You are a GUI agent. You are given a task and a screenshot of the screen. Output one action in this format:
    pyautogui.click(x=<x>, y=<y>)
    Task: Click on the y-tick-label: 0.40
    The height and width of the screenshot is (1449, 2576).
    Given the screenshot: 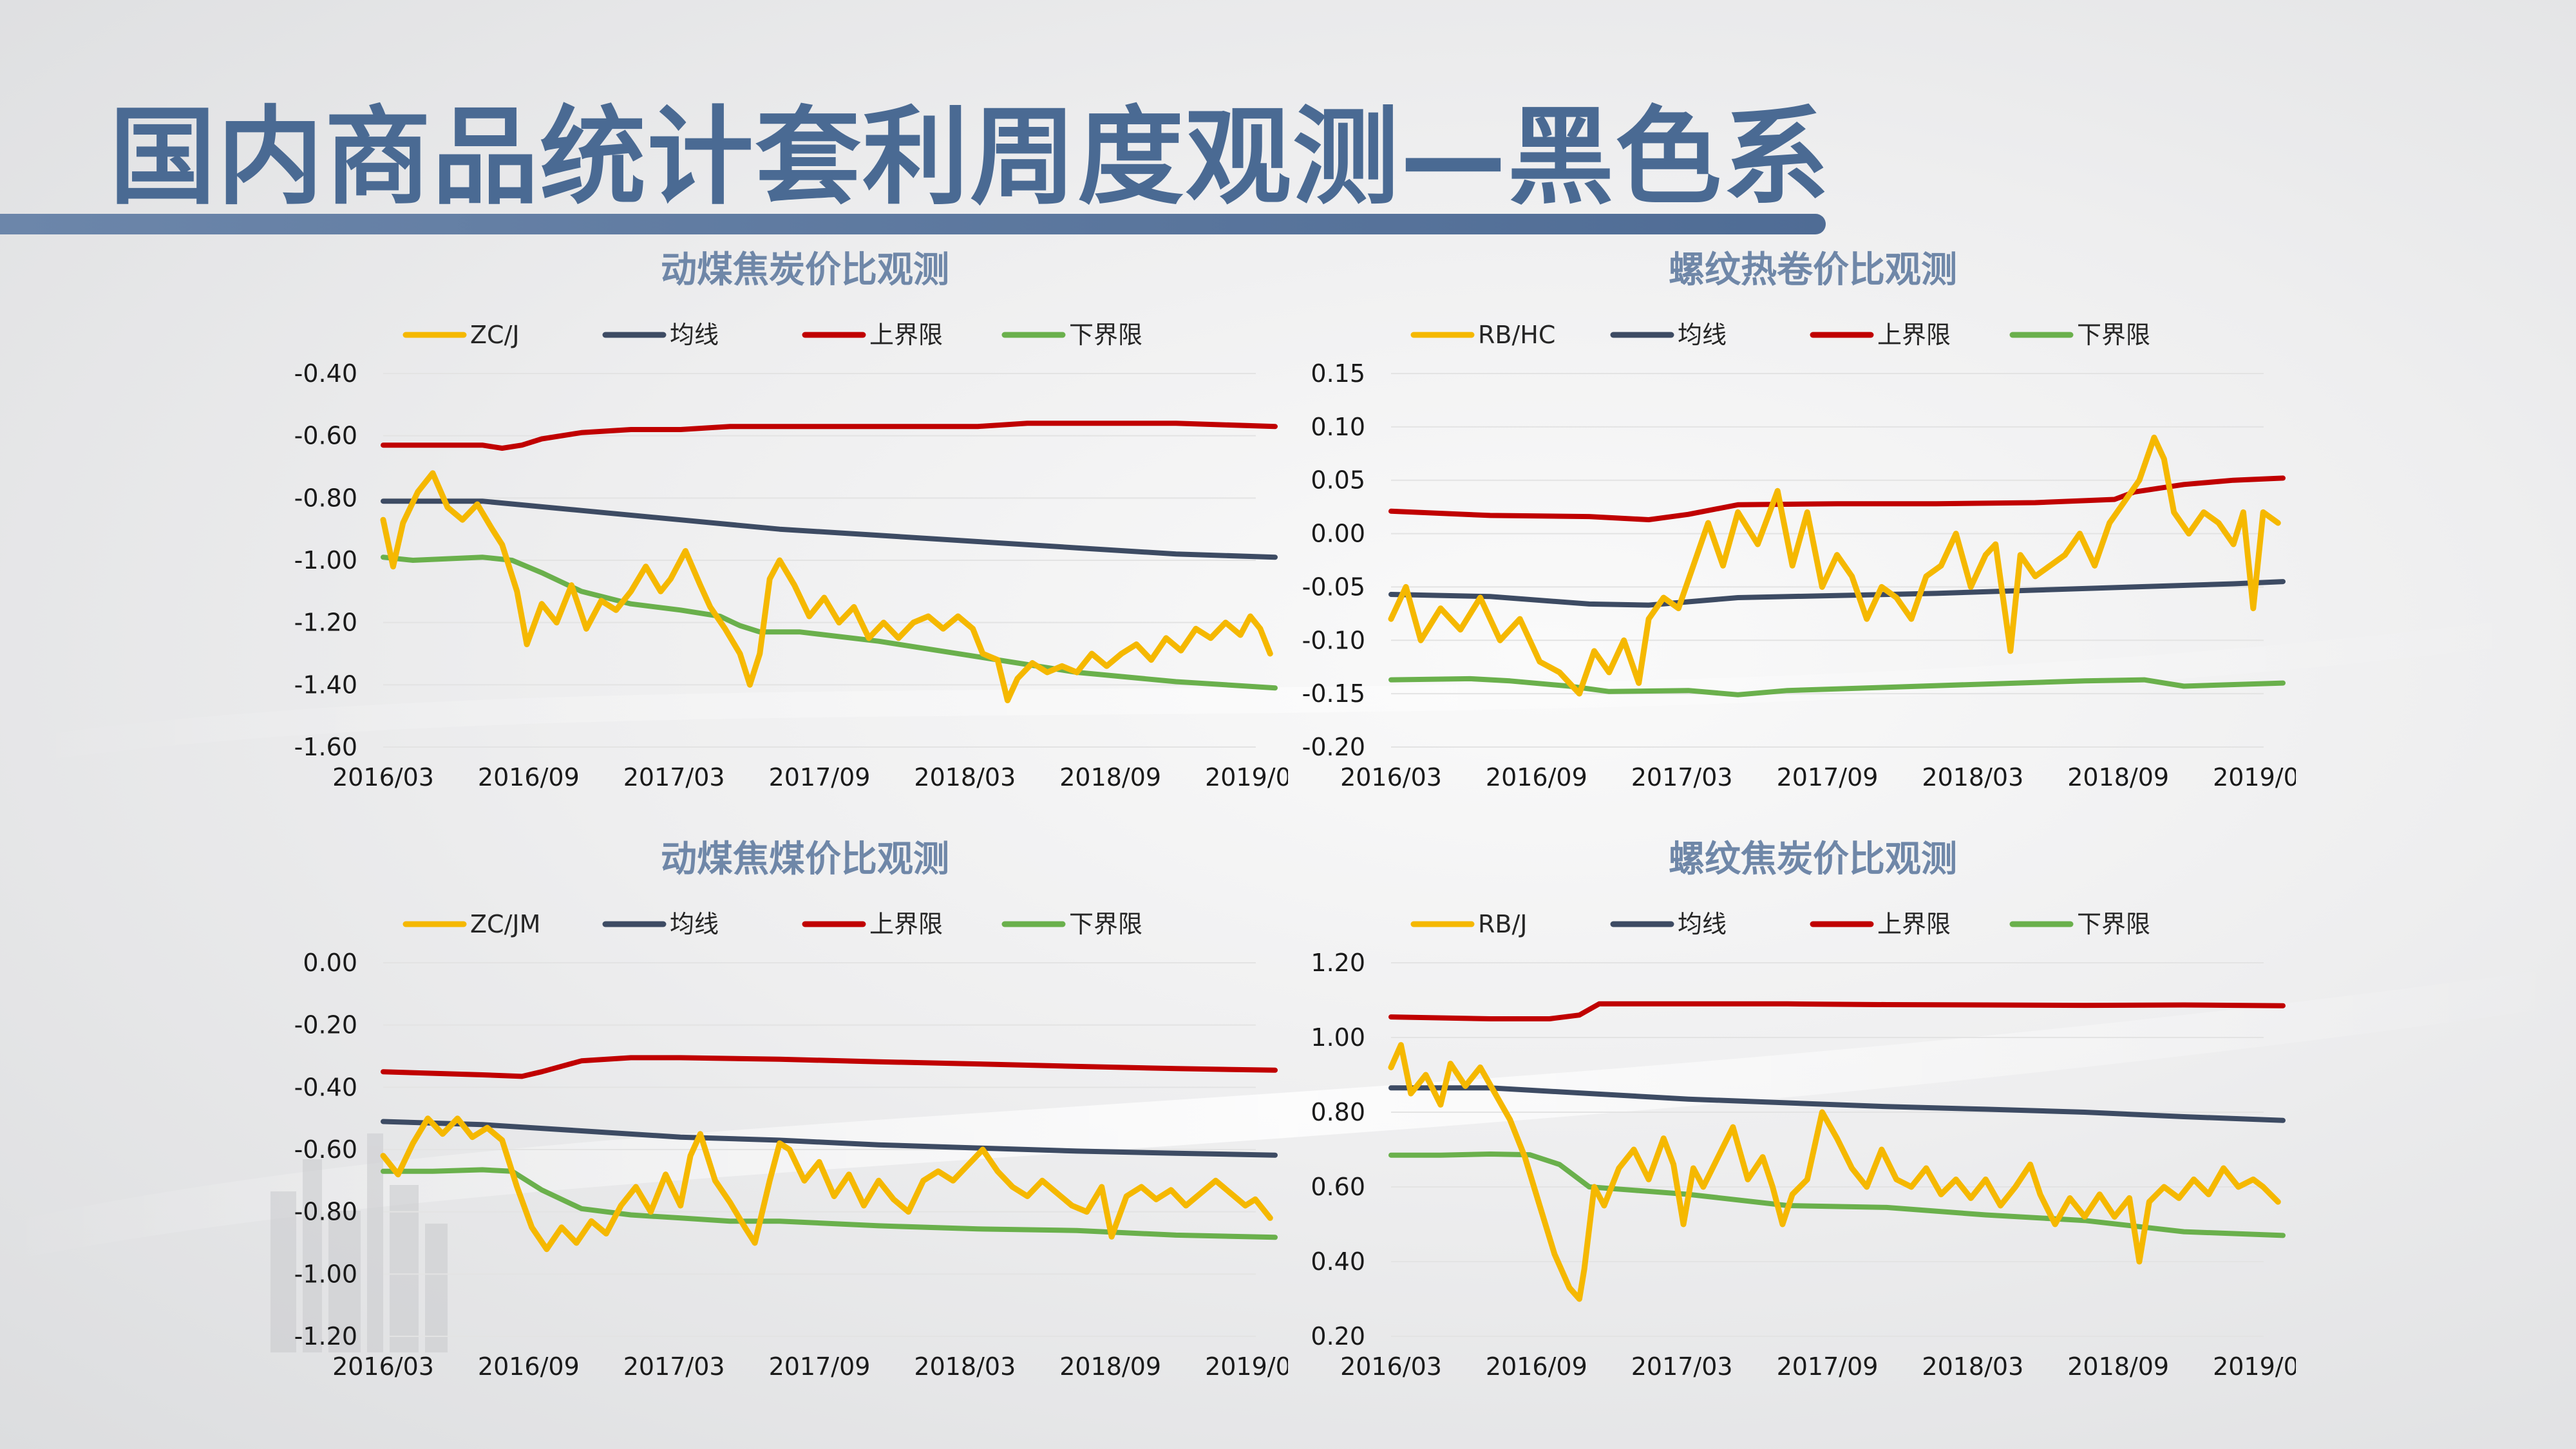 What is the action you would take?
    pyautogui.click(x=1338, y=1261)
    